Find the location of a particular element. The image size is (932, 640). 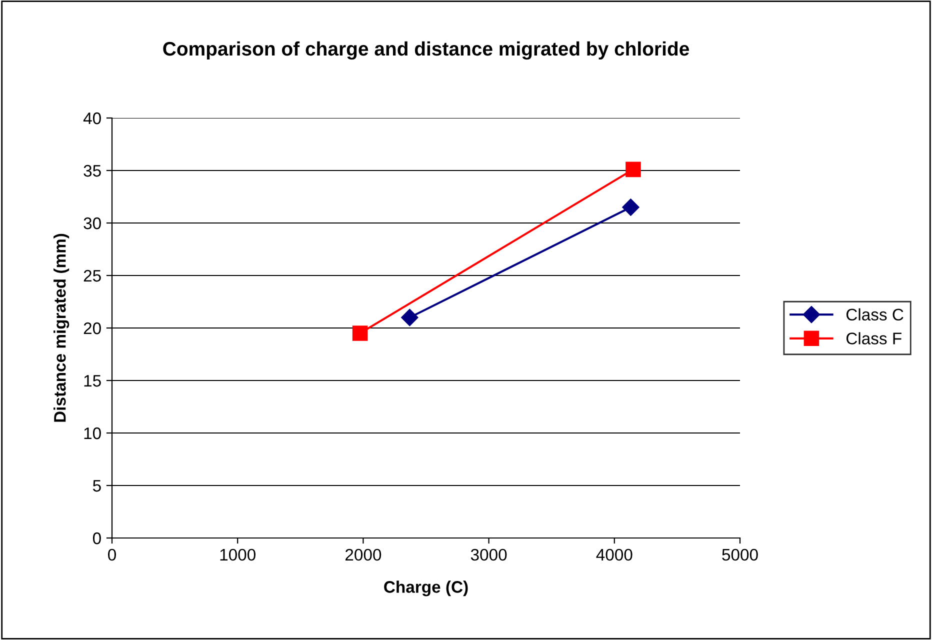

y-tick-label: 5 is located at coordinates (96, 486).